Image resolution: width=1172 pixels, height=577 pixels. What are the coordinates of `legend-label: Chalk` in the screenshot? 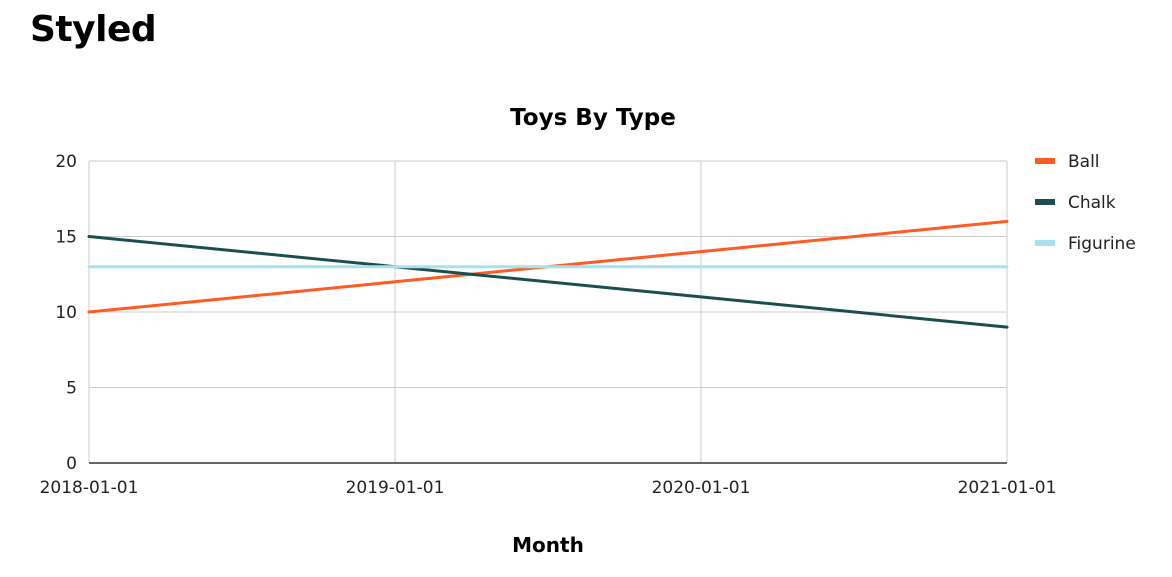 It's located at (1092, 203).